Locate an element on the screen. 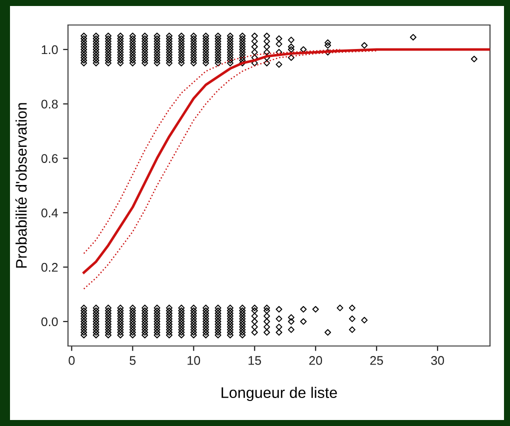 This screenshot has height=426, width=510. y-tick-label: 0.4 is located at coordinates (49, 213).